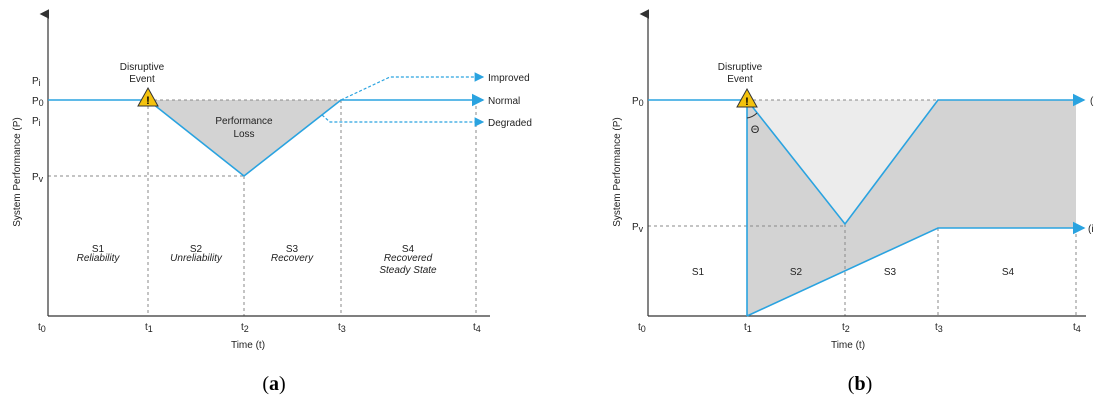  Describe the element at coordinates (740, 67) in the screenshot. I see `event-label-b-1: Disruptive` at that location.